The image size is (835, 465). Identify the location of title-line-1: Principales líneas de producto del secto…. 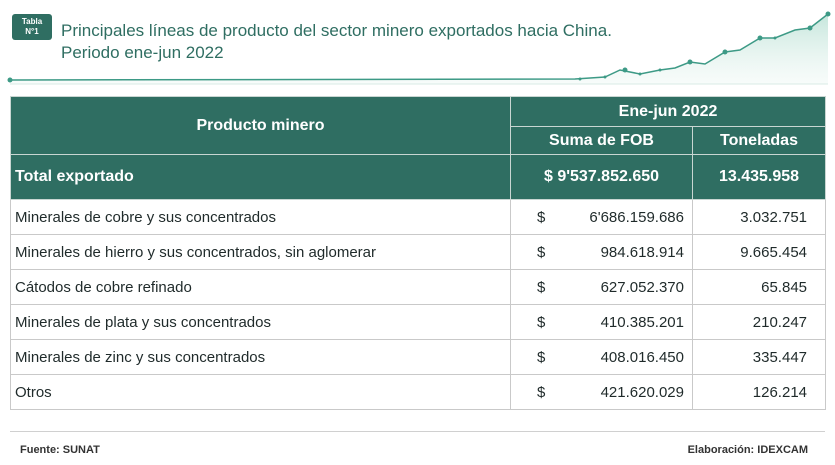
(336, 30).